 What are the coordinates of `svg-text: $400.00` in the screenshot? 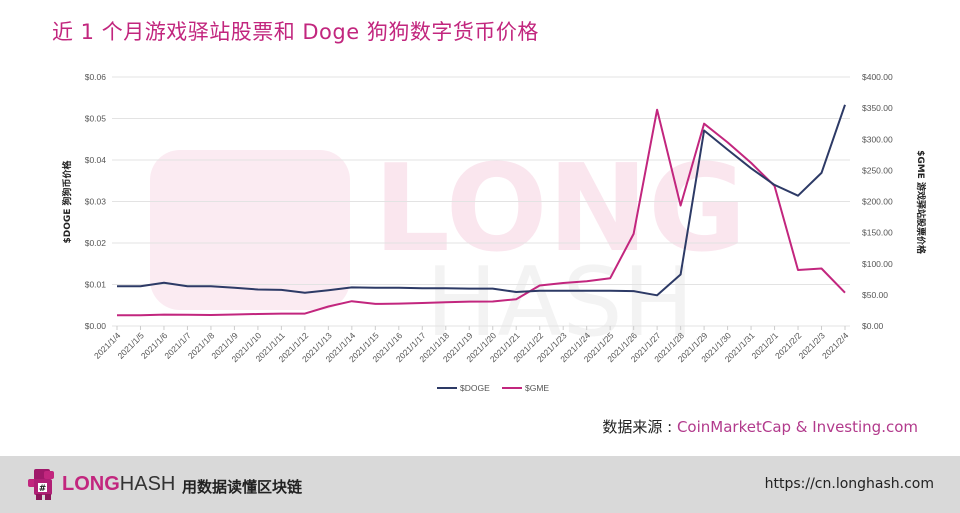 It's located at (877, 77).